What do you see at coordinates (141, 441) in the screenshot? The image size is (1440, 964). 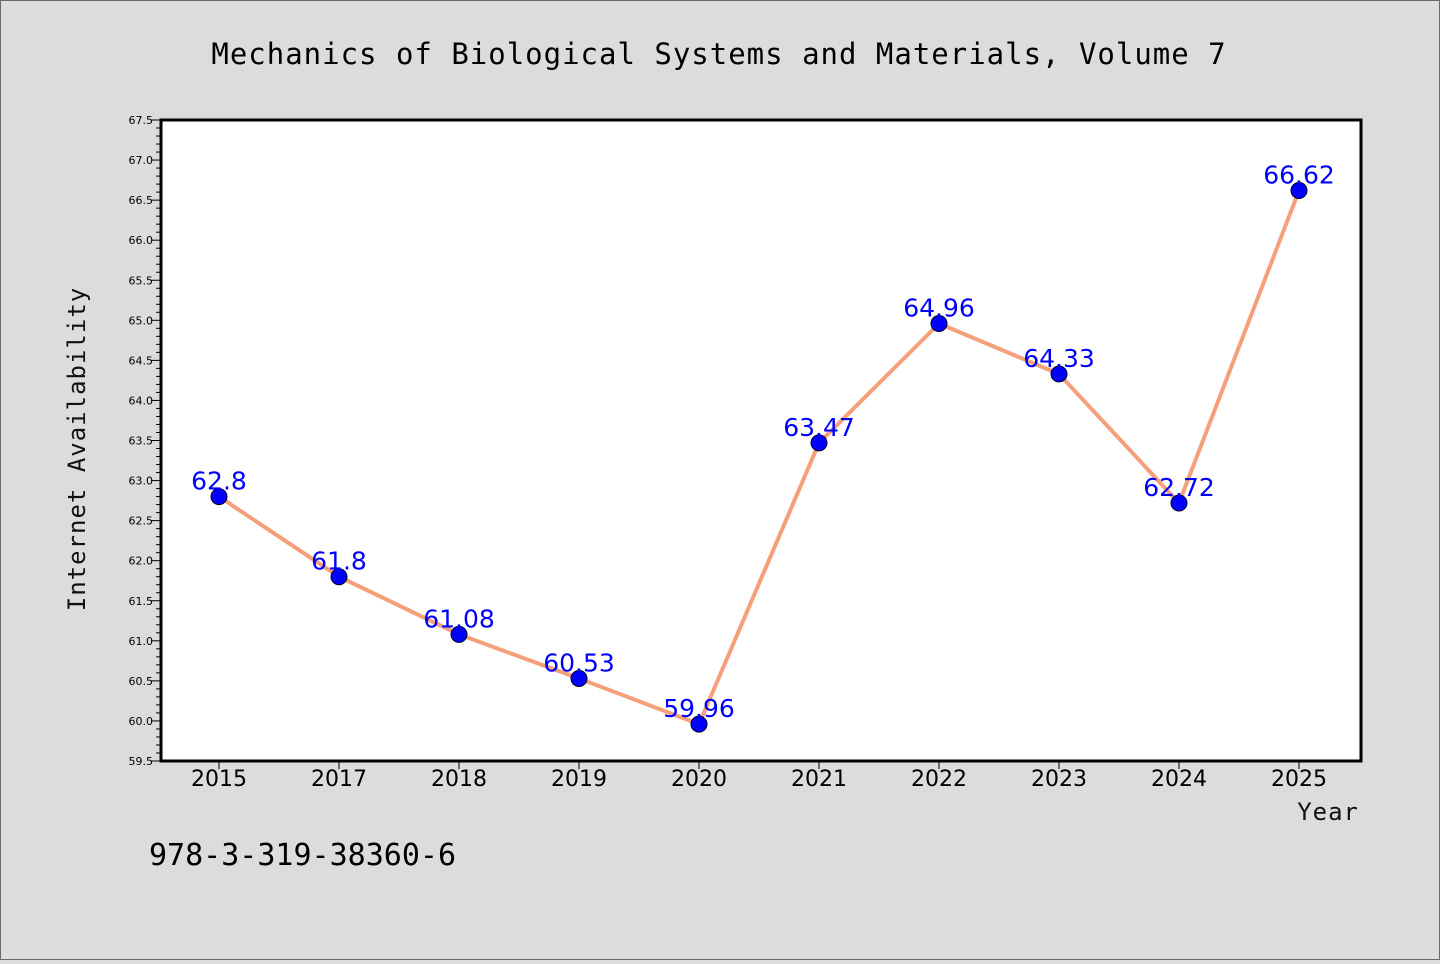 I see `y-tick-label: 63.5` at bounding box center [141, 441].